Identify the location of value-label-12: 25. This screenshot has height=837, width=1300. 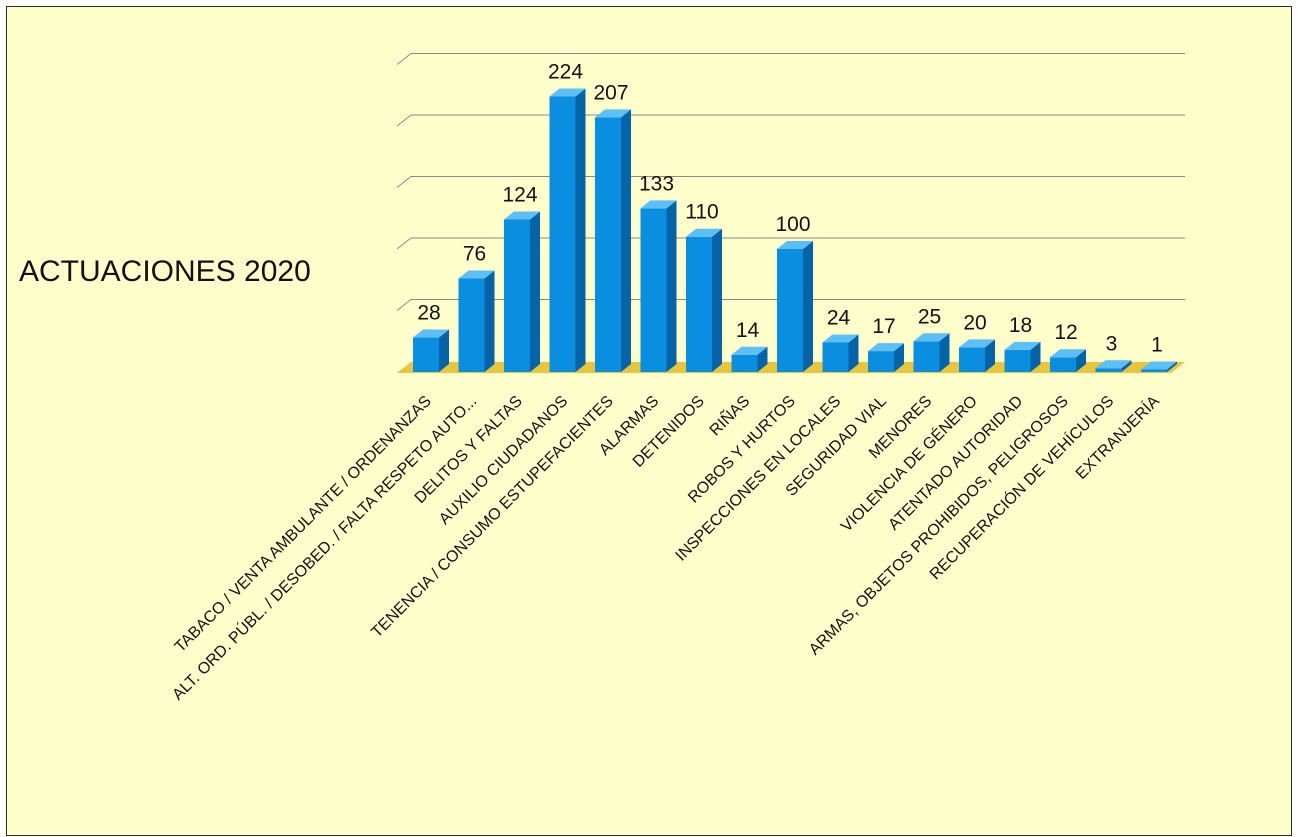
(929, 316).